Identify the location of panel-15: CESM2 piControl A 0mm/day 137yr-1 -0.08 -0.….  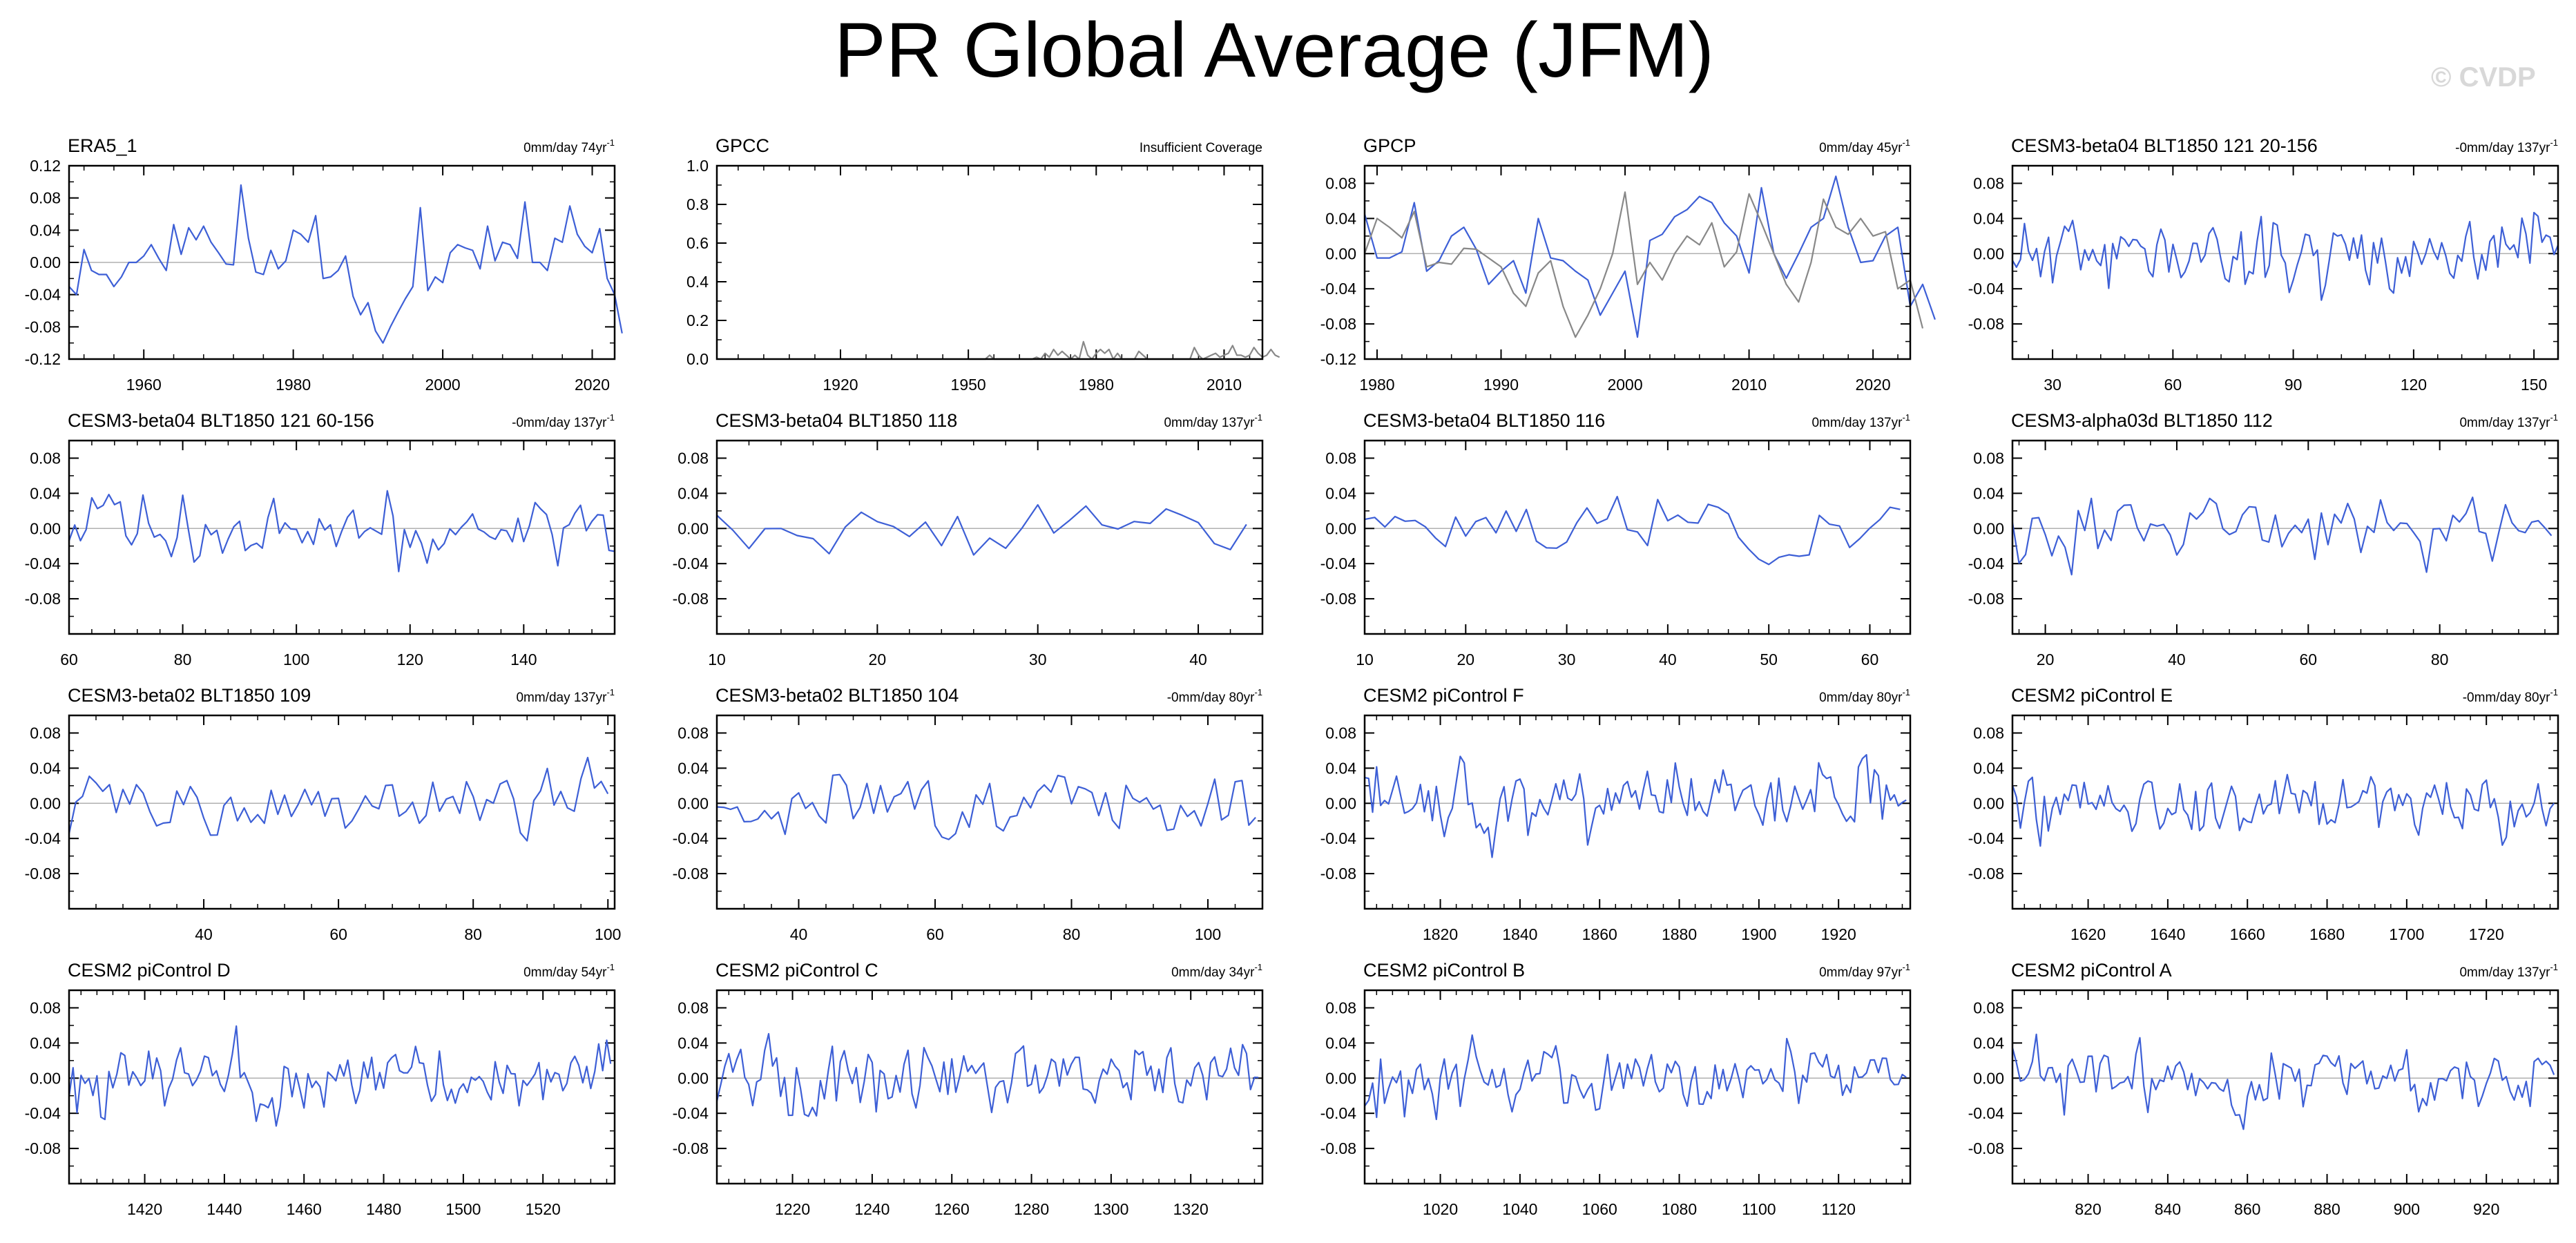
(2263, 1089).